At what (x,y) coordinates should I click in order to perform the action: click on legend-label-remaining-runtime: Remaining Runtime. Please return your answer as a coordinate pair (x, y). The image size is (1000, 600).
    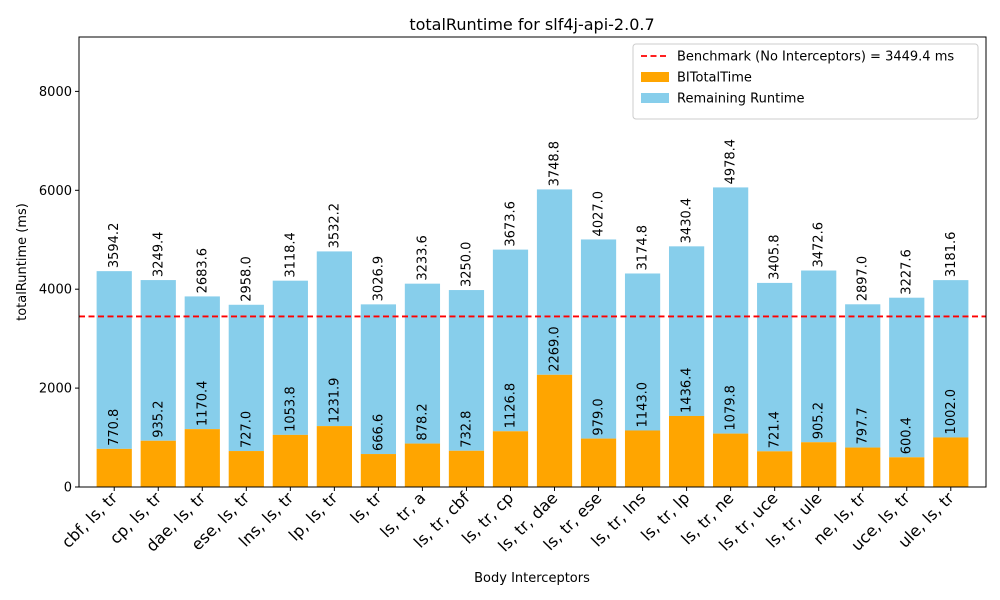
    Looking at the image, I should click on (740, 99).